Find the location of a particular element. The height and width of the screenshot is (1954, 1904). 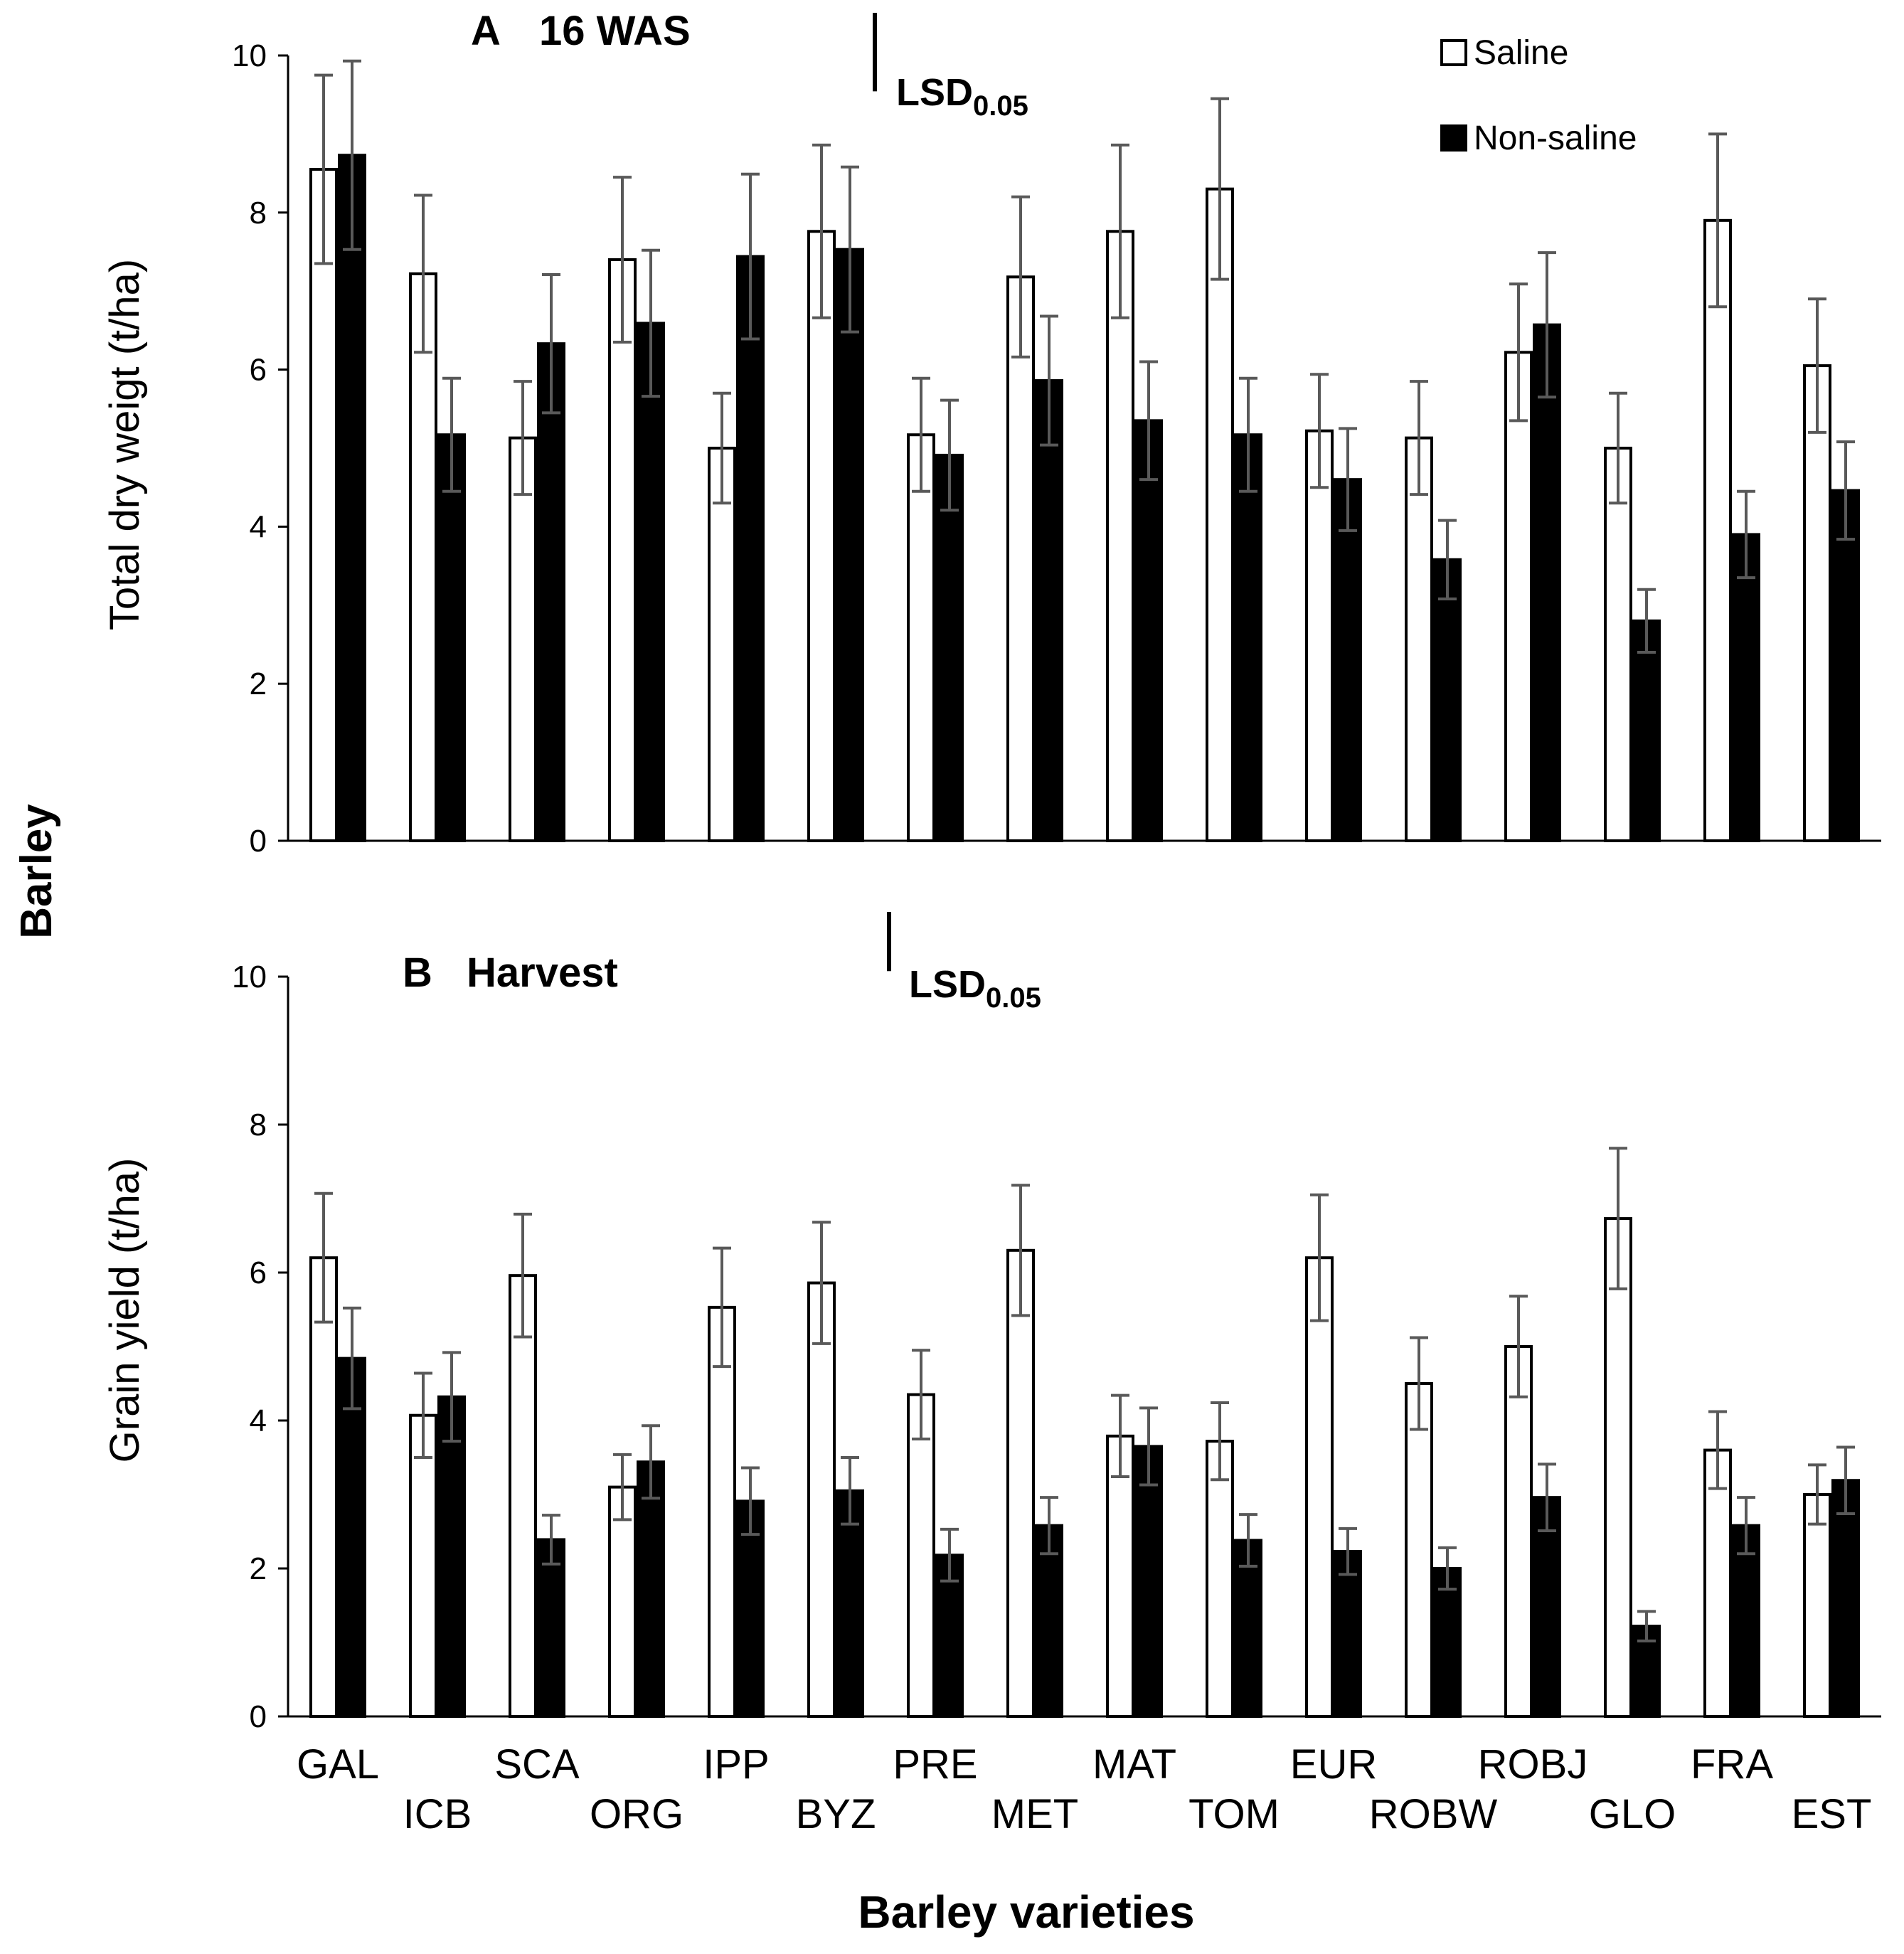

panel-a-error-bar-saline-org is located at coordinates (622, 260).